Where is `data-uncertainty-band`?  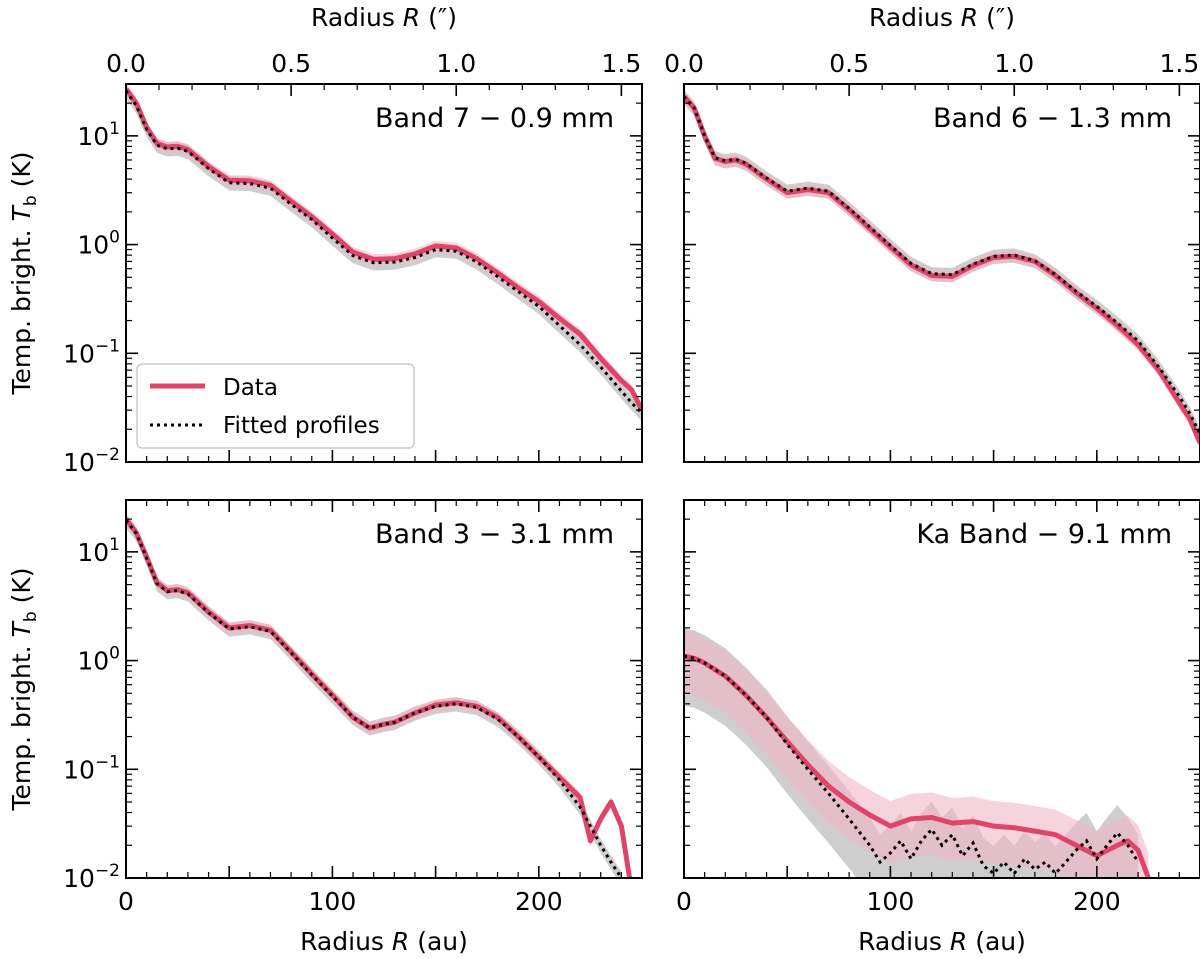
data-uncertainty-band is located at coordinates (916, 754).